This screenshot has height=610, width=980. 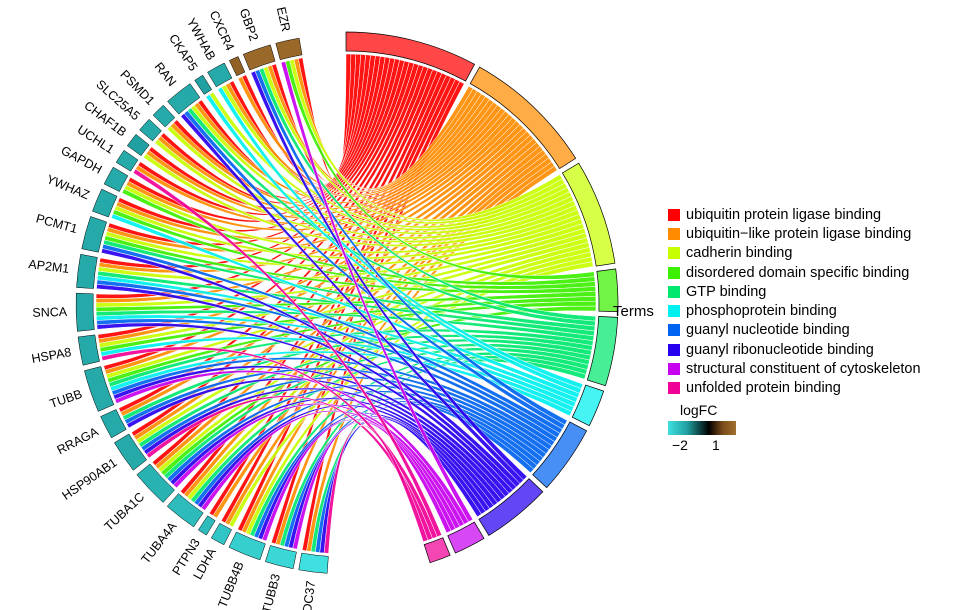 I want to click on legend-label: unfolded protein binding, so click(x=763, y=388).